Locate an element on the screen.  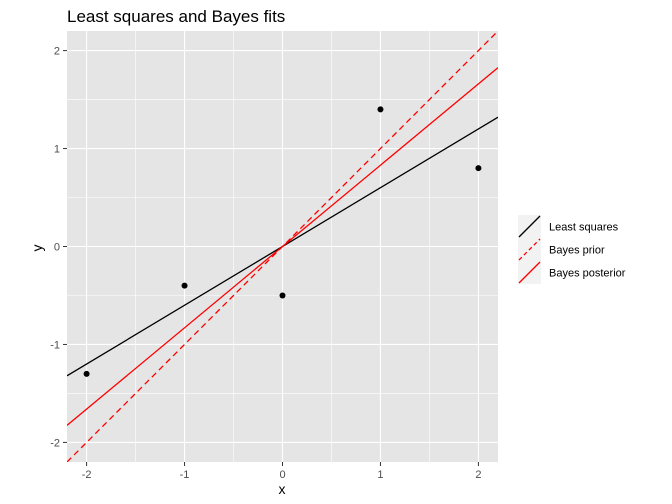
x-axis-ticks: -2 -1 0 1 2 is located at coordinates (281, 471).